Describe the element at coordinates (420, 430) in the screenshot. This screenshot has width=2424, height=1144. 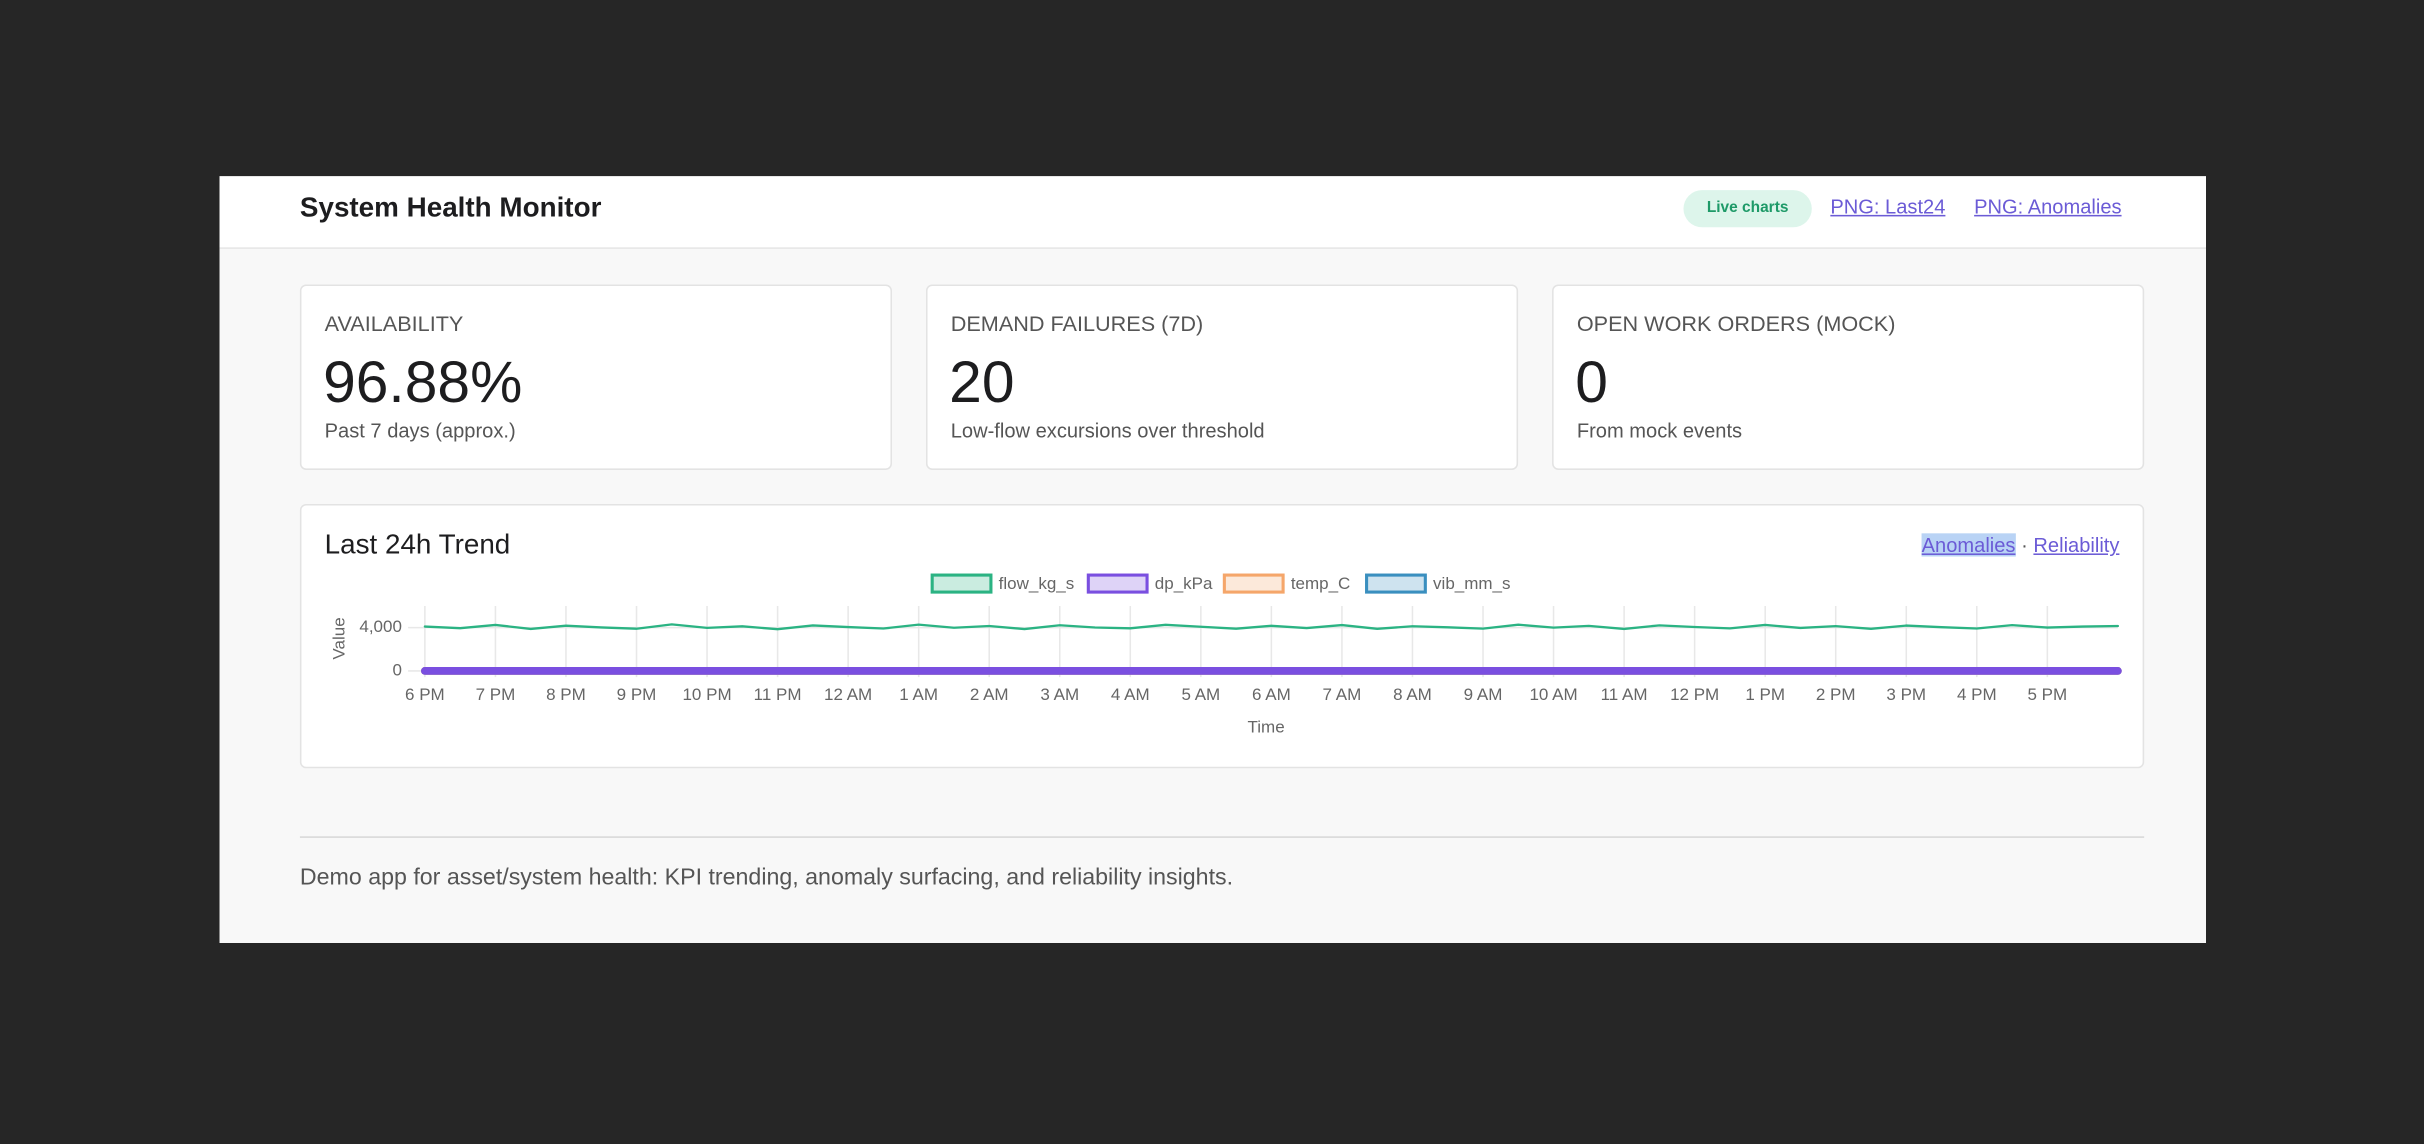
I see `kpi-note: Past 7 days (approx.)` at that location.